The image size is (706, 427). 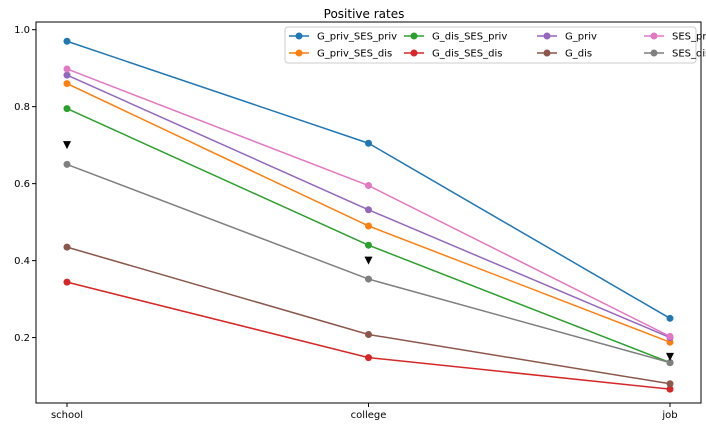 I want to click on legend-label: G_dis_SES_priv, so click(x=469, y=37).